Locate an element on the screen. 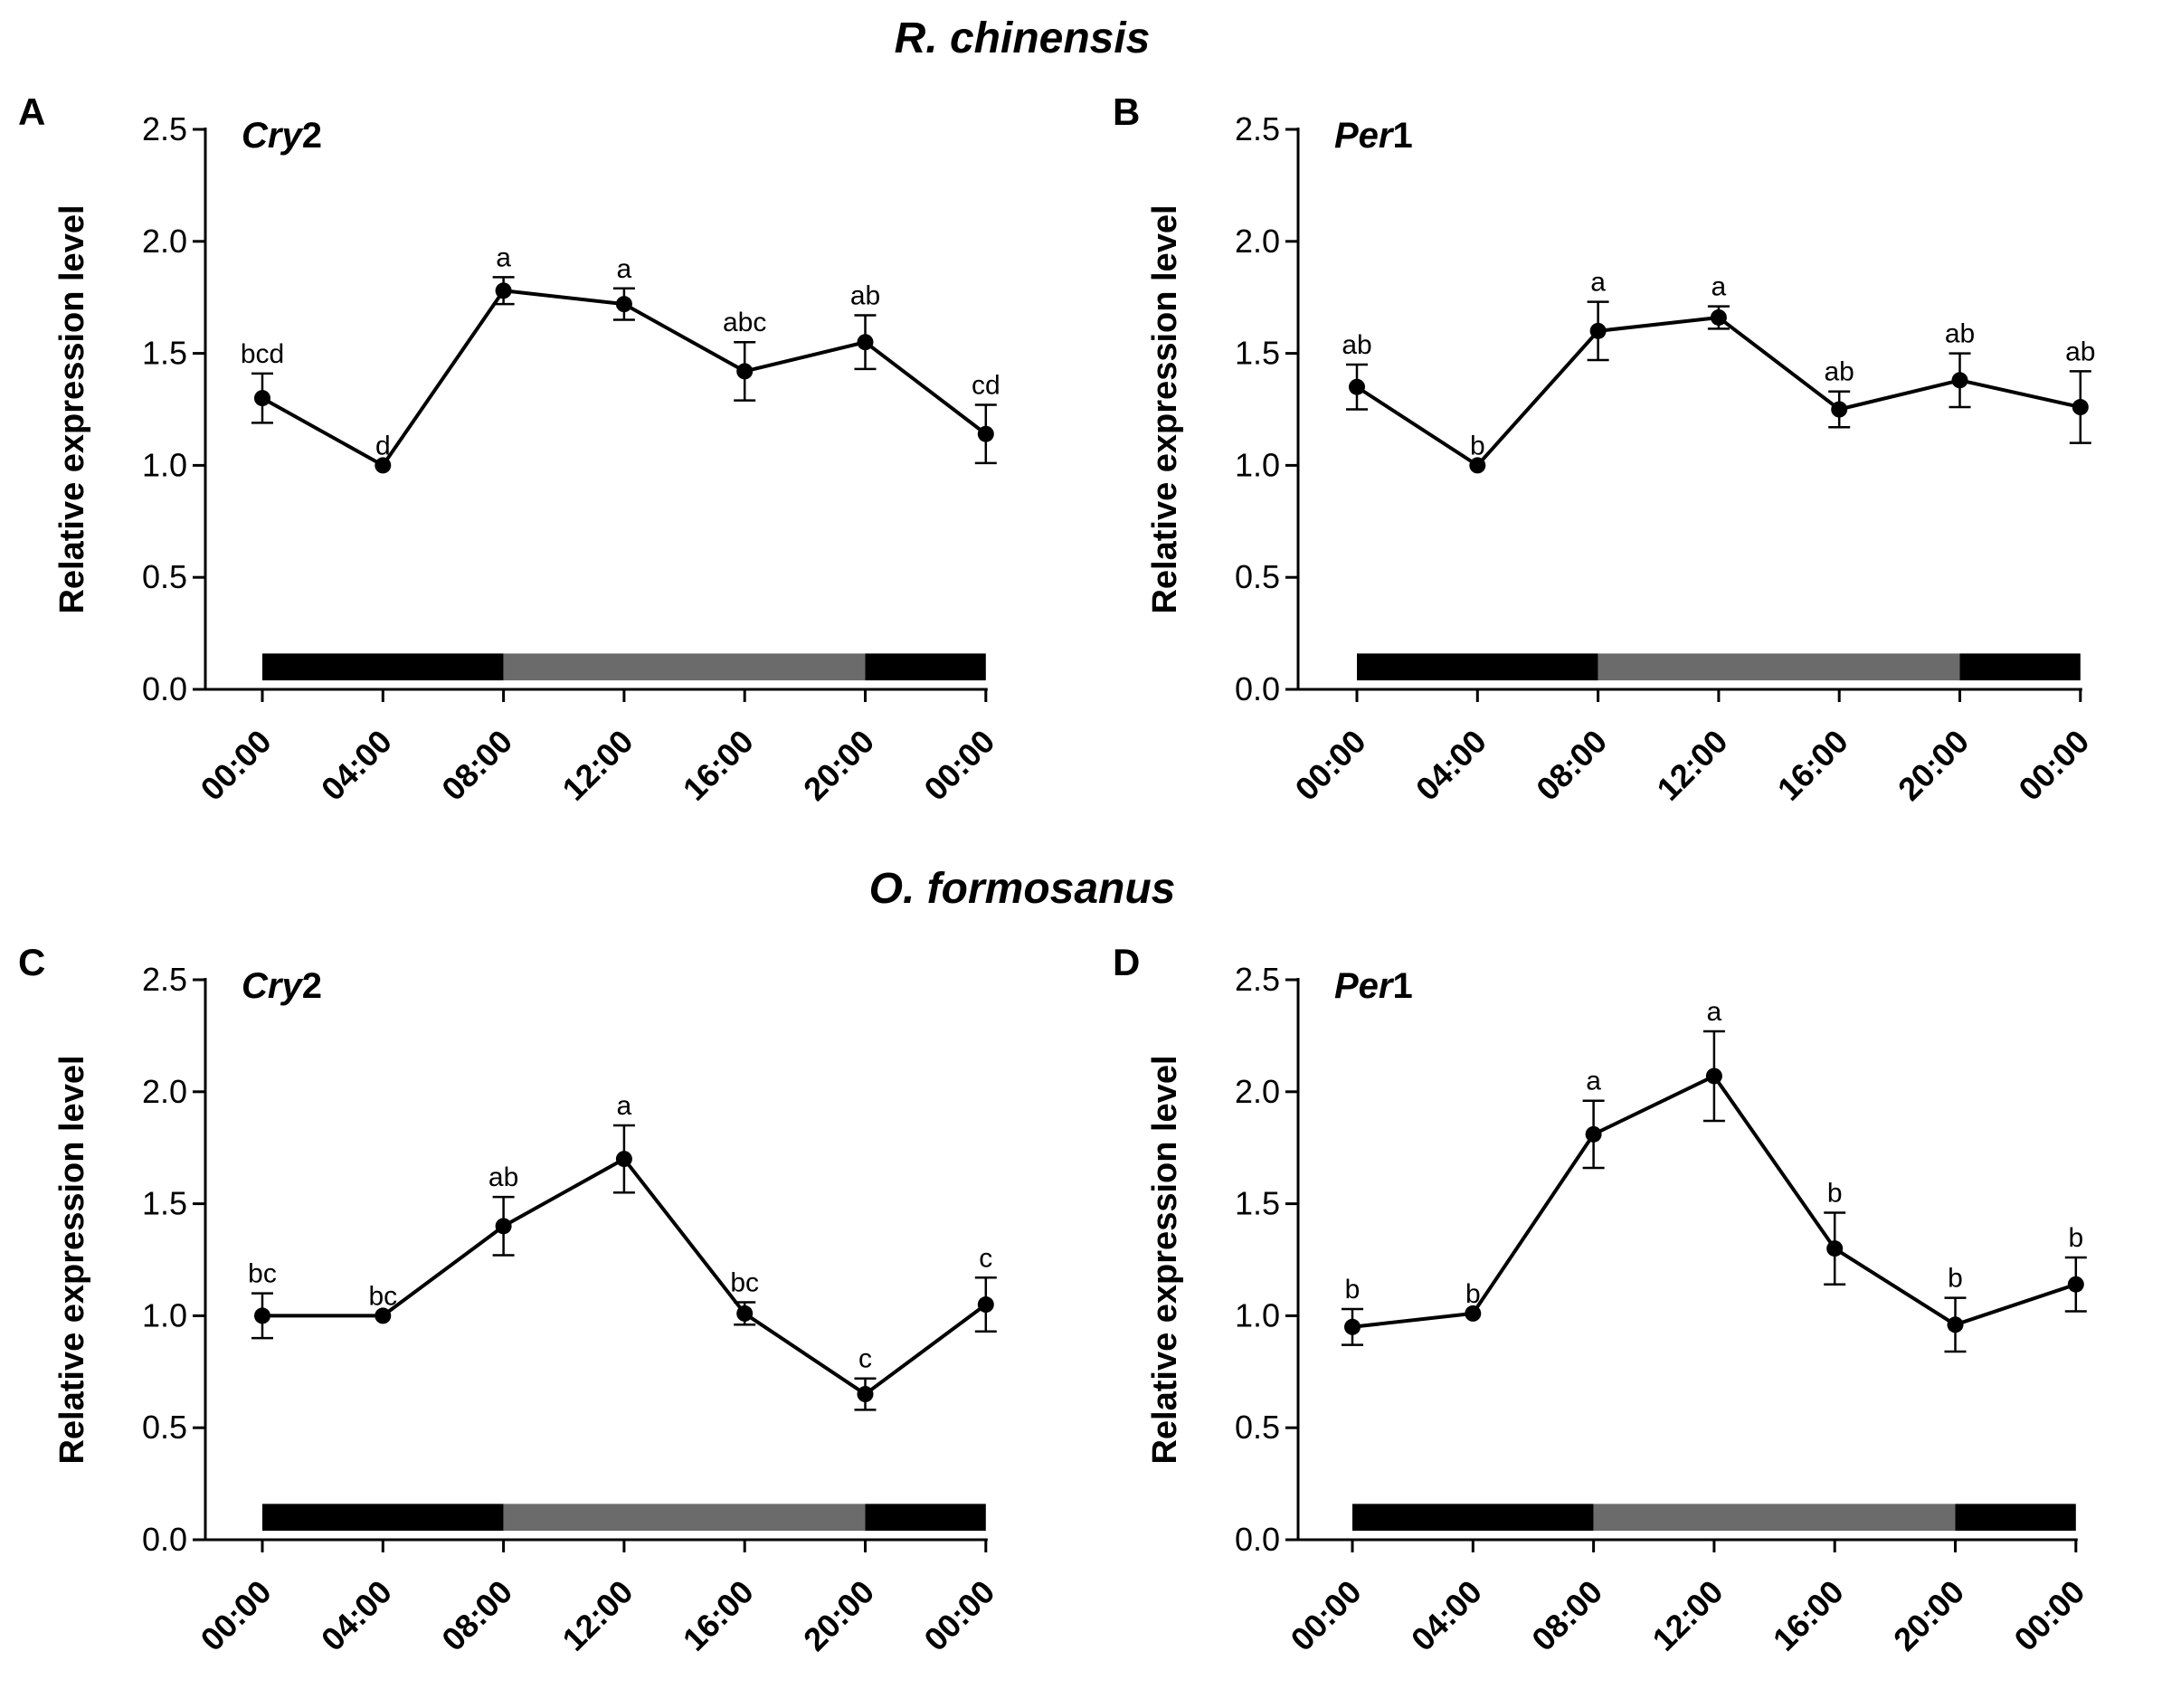 The image size is (2162, 1708). panel-letter: C is located at coordinates (31, 962).